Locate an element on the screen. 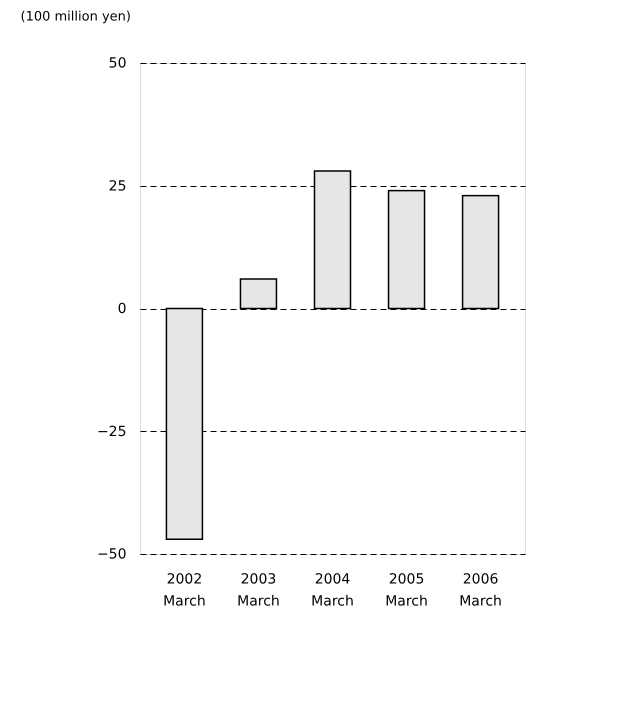 Image resolution: width=631 pixels, height=702 pixels. y-tick-label: 0 is located at coordinates (122, 309).